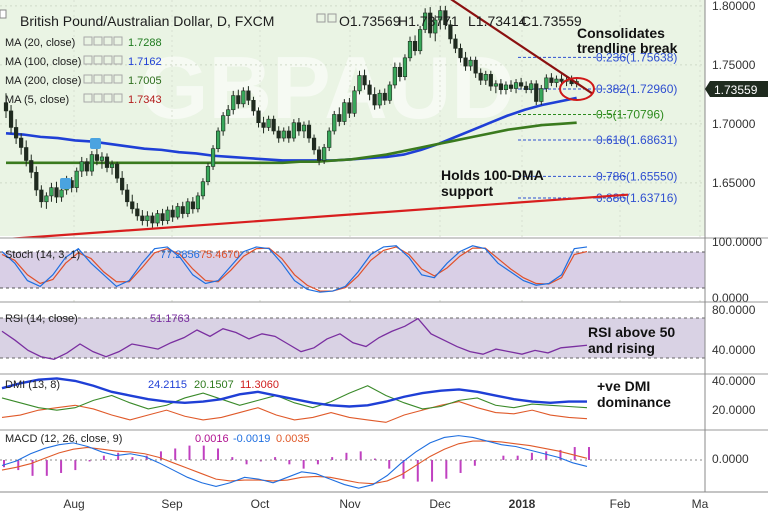 The height and width of the screenshot is (514, 768). What do you see at coordinates (73, 504) in the screenshot?
I see `time-tick-label: Aug` at bounding box center [73, 504].